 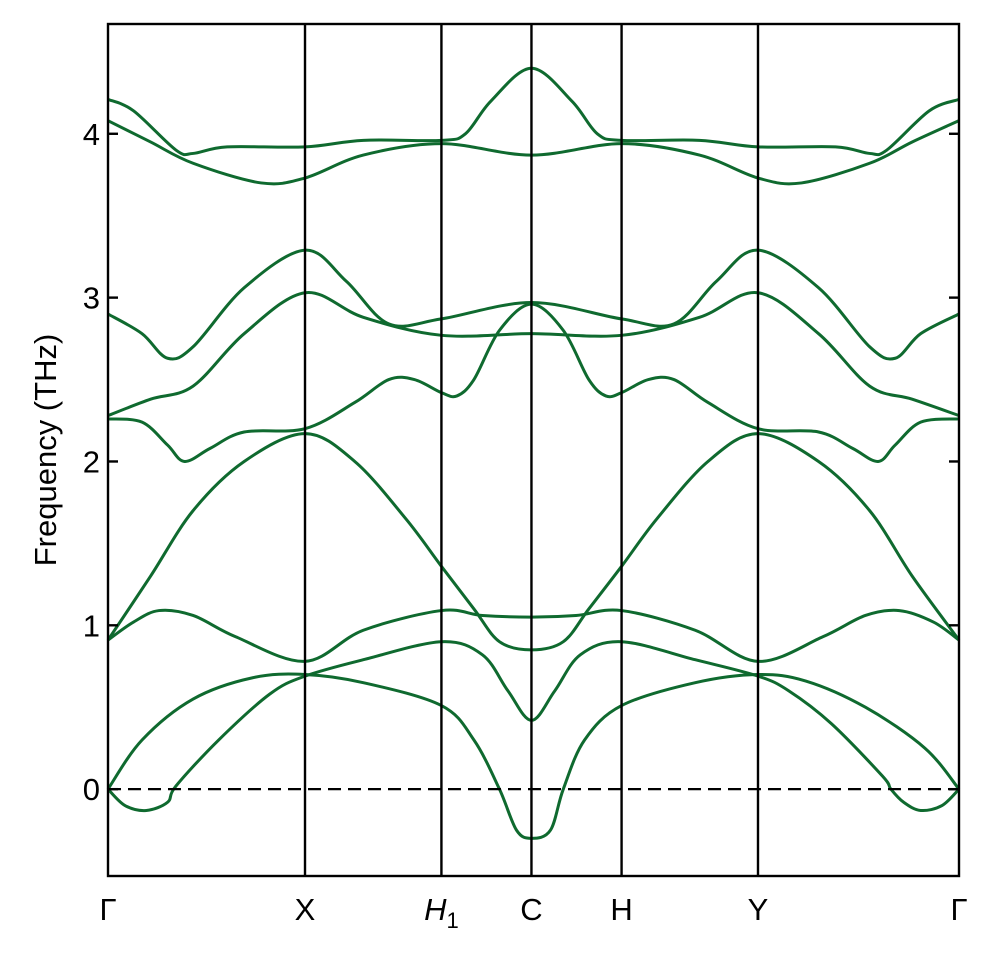 I want to click on x-tick-label-7: Γ, so click(x=958, y=909).